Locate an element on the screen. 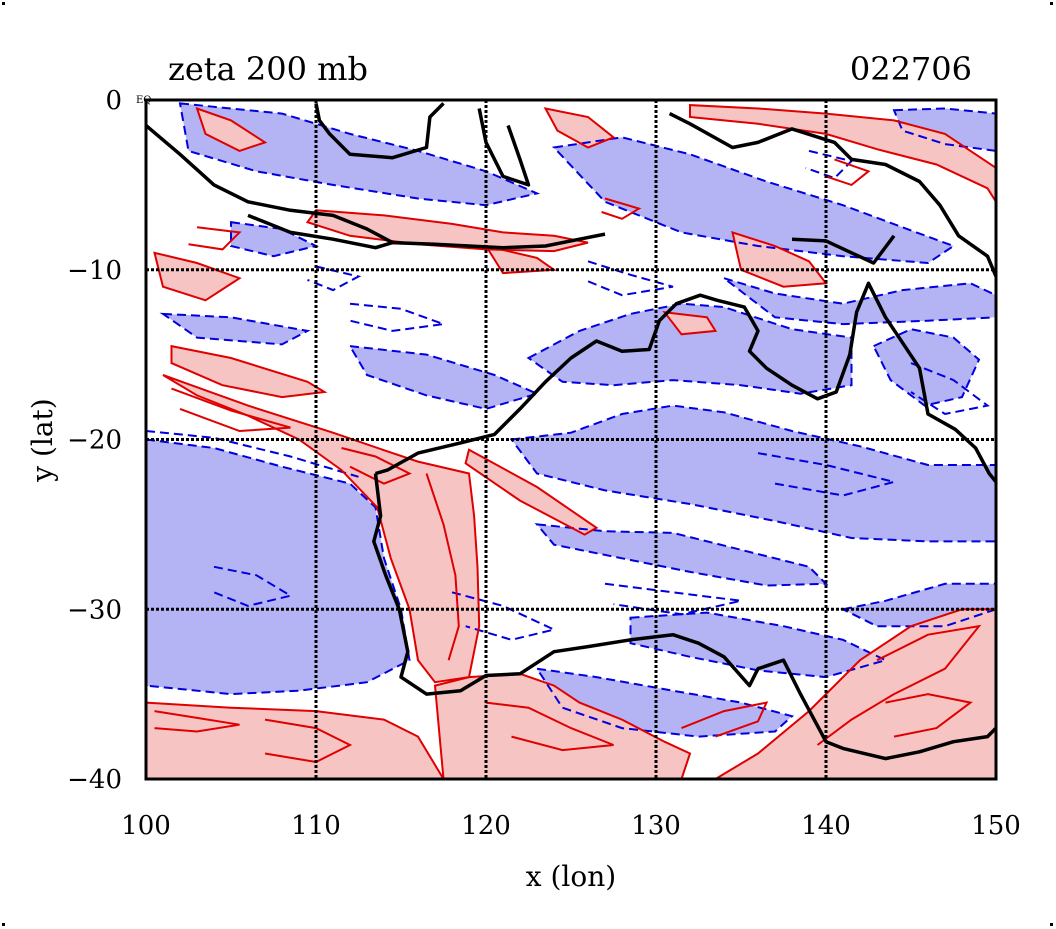 This screenshot has width=1056, height=929. x-tick-label: 140 is located at coordinates (826, 826).